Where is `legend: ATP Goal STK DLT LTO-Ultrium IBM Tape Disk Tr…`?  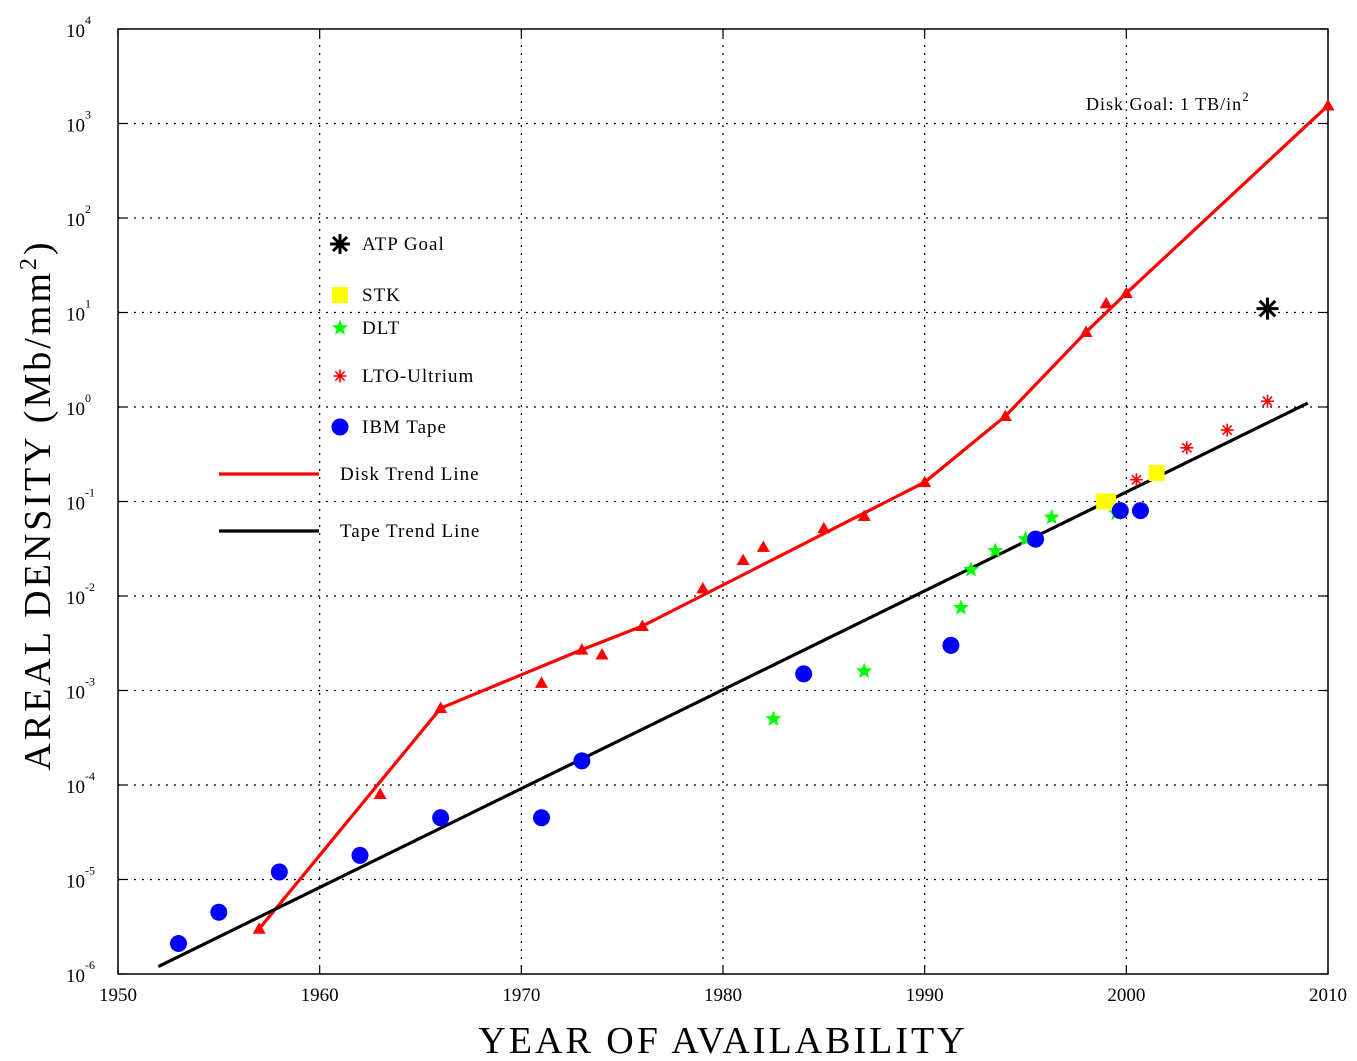
legend: ATP Goal STK DLT LTO-Ultrium IBM Tape Disk Tr… is located at coordinates (349, 388).